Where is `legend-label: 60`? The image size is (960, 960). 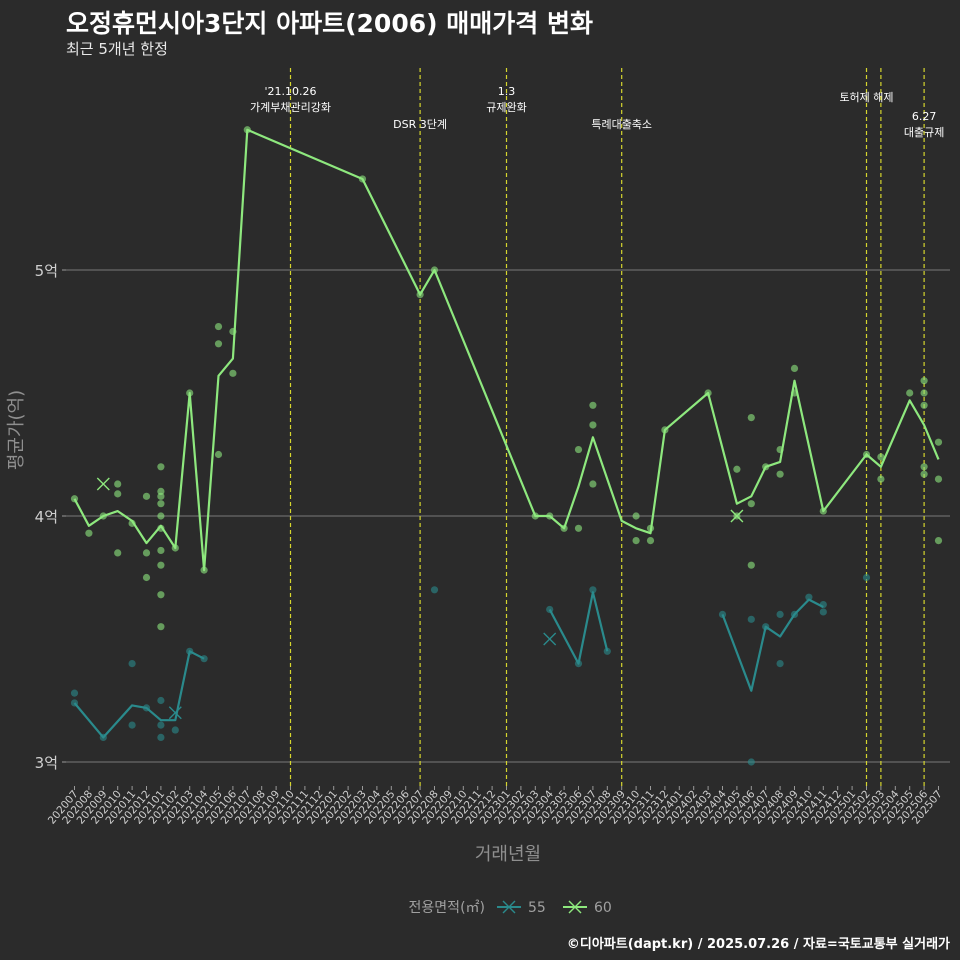
legend-label: 60 is located at coordinates (603, 908).